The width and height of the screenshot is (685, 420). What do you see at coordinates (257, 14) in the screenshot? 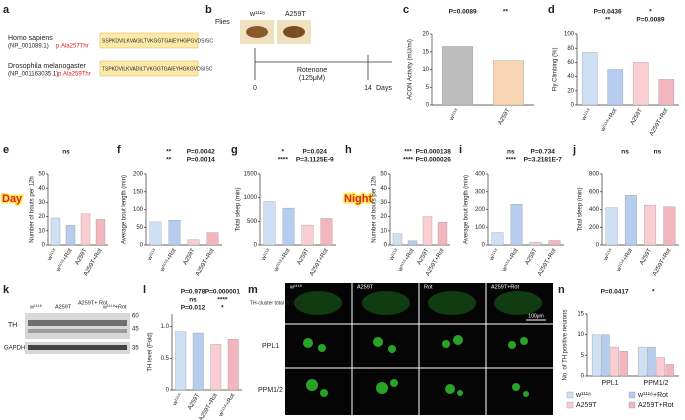
I see `genotype: w¹¹¹⁸` at bounding box center [257, 14].